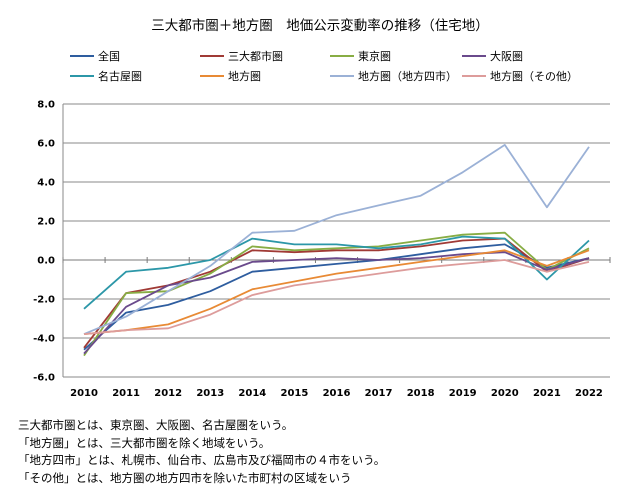 Image resolution: width=640 pixels, height=503 pixels. I want to click on legend-label: 名古屋圏, so click(120, 76).